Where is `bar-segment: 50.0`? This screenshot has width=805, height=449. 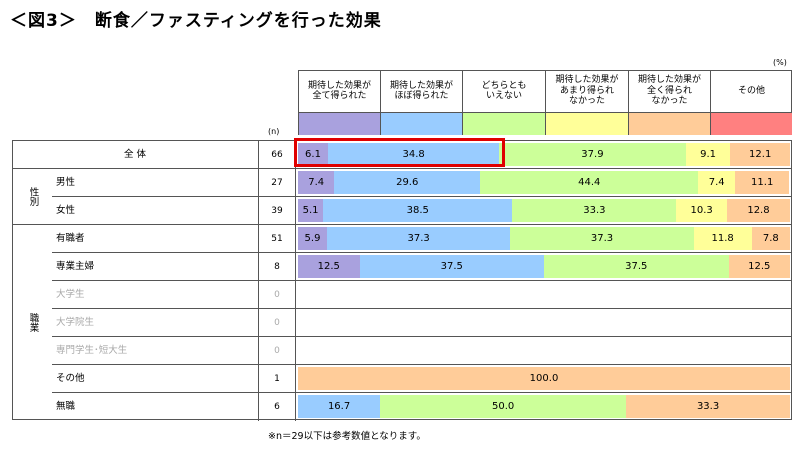
bar-segment: 50.0 is located at coordinates (503, 406).